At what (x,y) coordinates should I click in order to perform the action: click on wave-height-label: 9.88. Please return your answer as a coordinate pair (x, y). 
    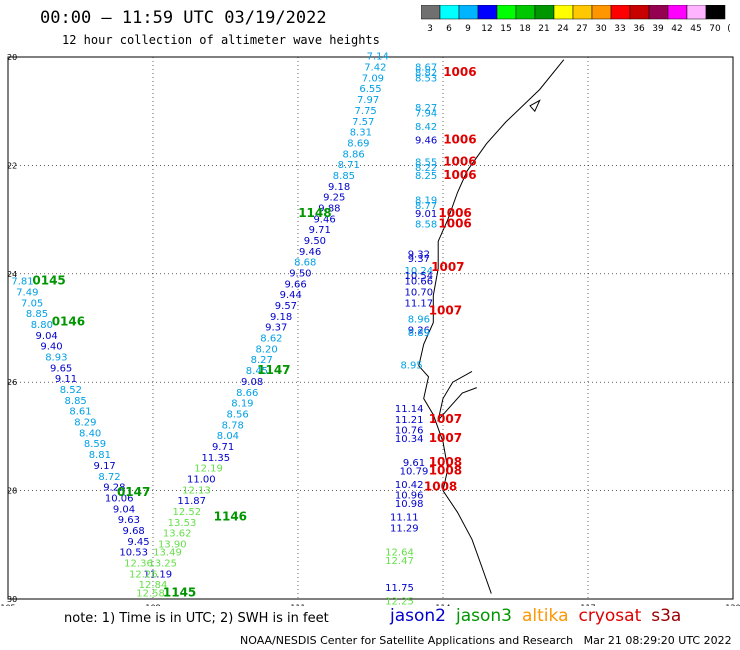
    Looking at the image, I should click on (329, 208).